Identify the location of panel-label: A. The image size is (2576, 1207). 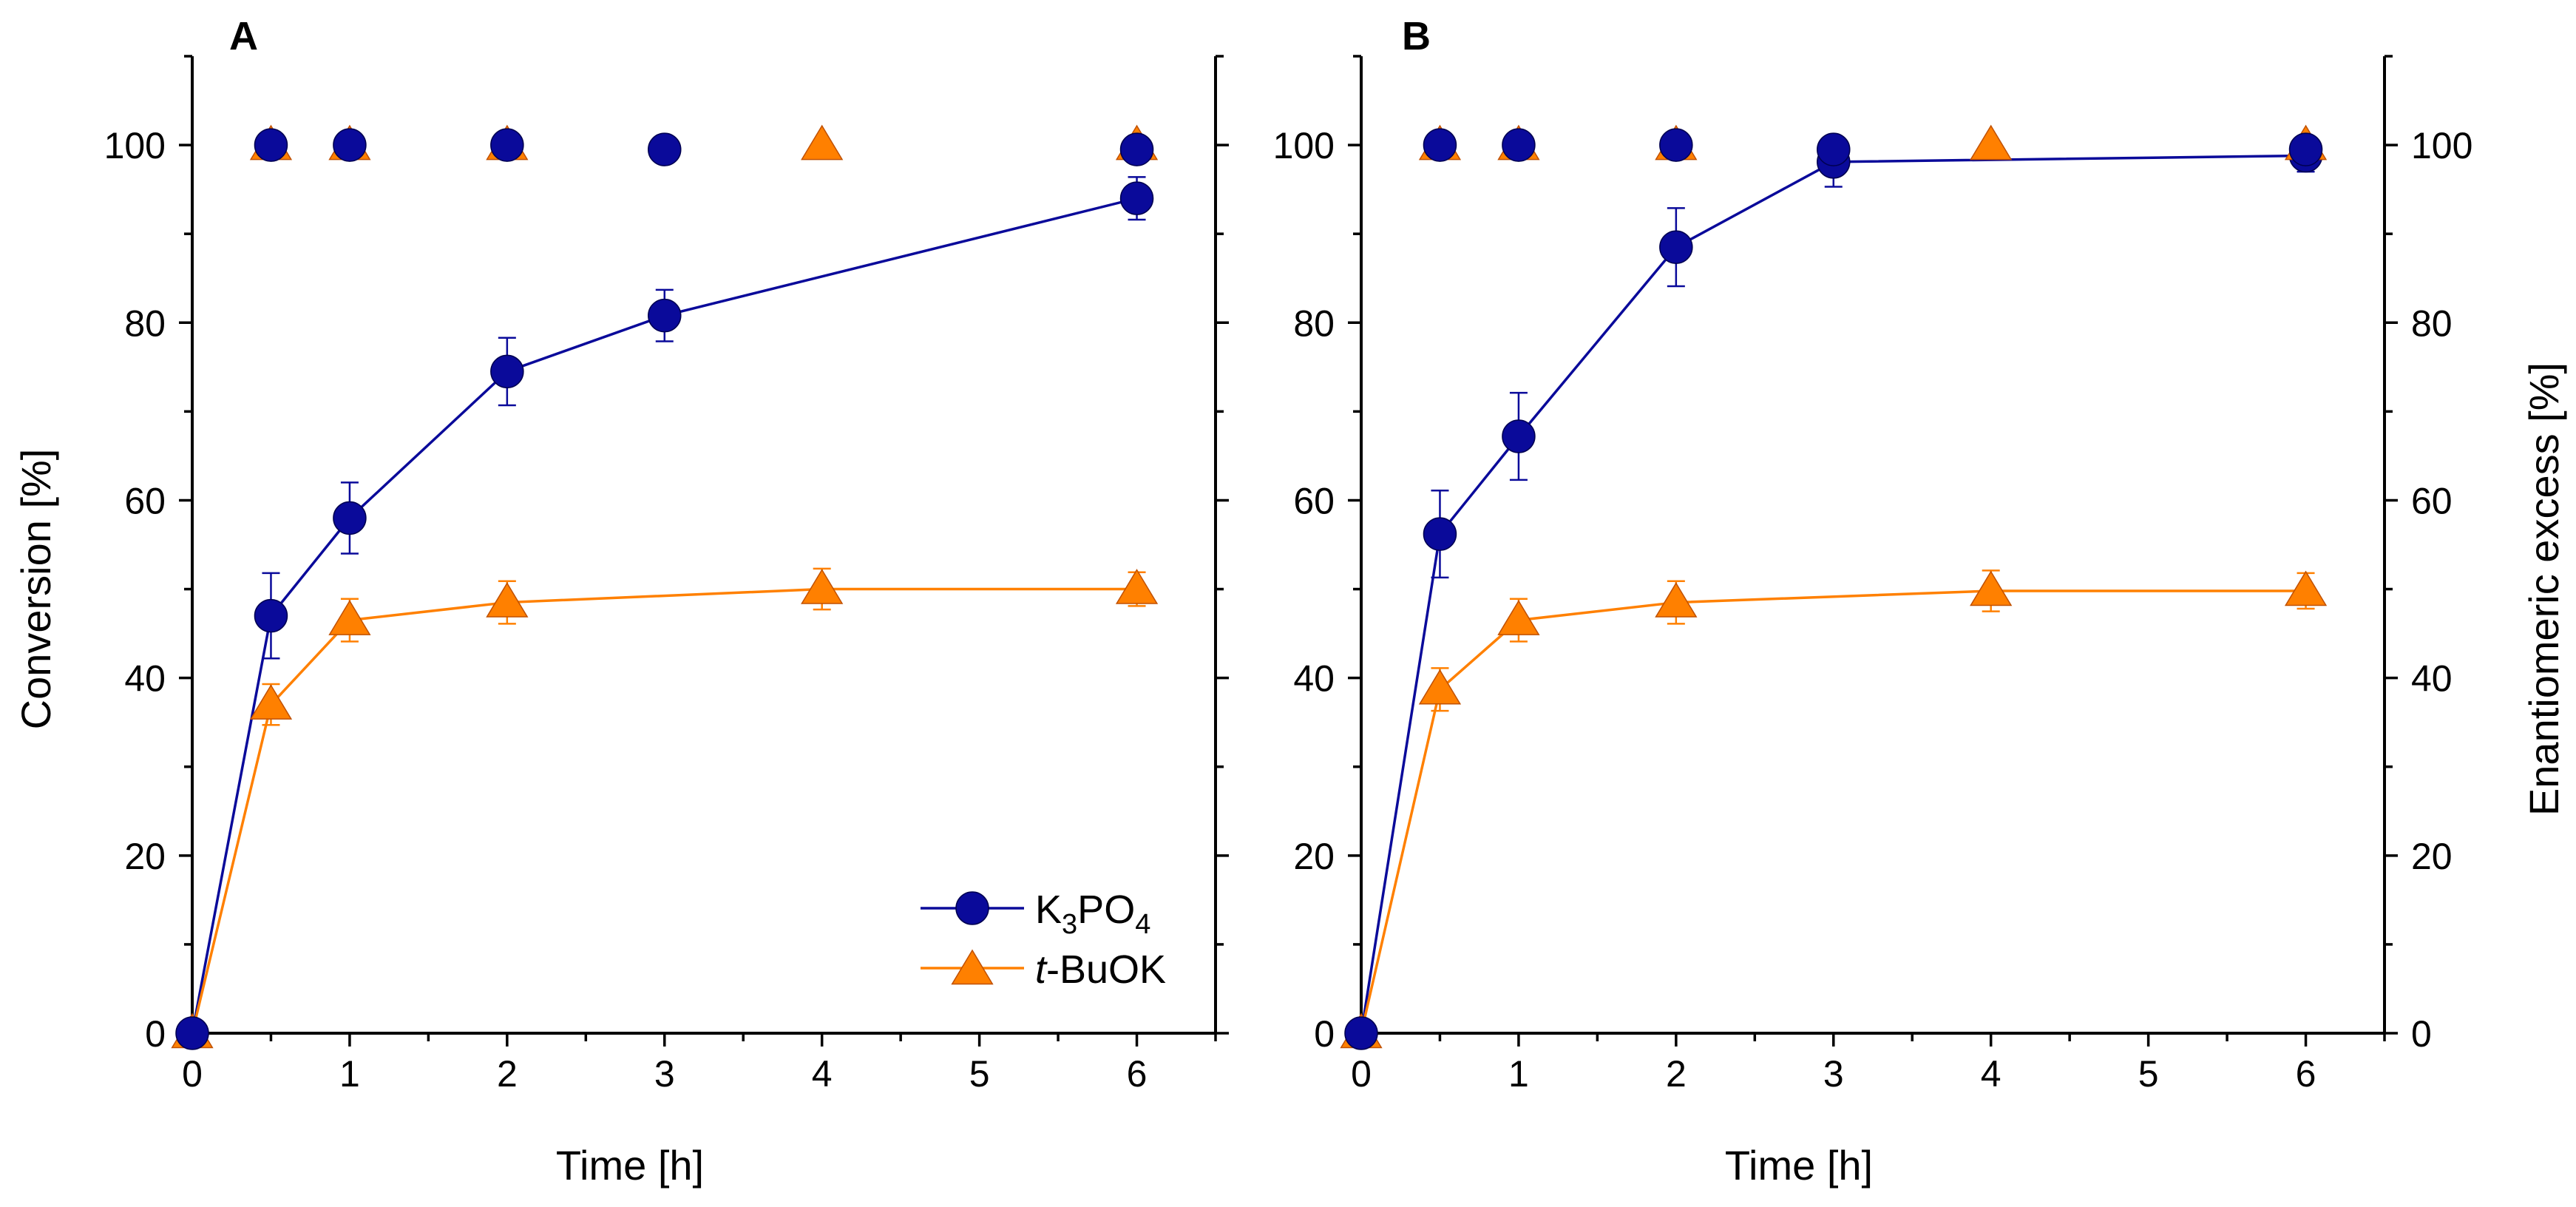
(243, 36).